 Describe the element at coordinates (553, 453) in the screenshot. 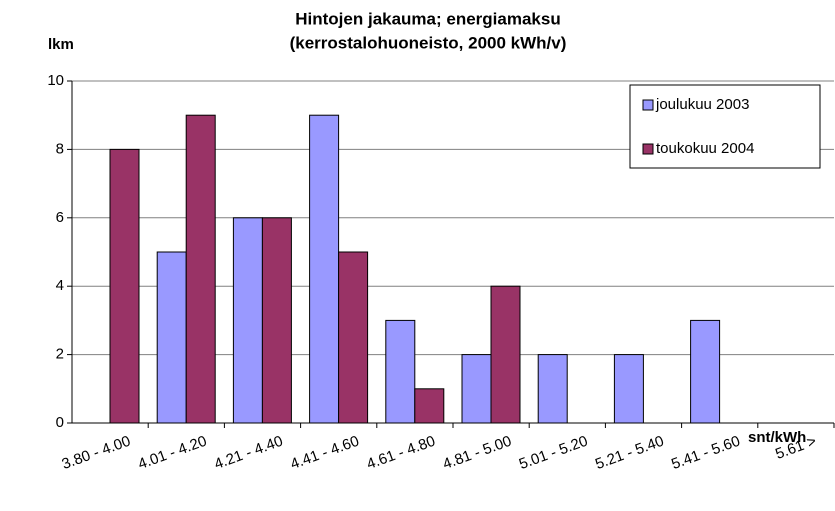

I see `x-tick-label: 5.01 - 5.20` at that location.